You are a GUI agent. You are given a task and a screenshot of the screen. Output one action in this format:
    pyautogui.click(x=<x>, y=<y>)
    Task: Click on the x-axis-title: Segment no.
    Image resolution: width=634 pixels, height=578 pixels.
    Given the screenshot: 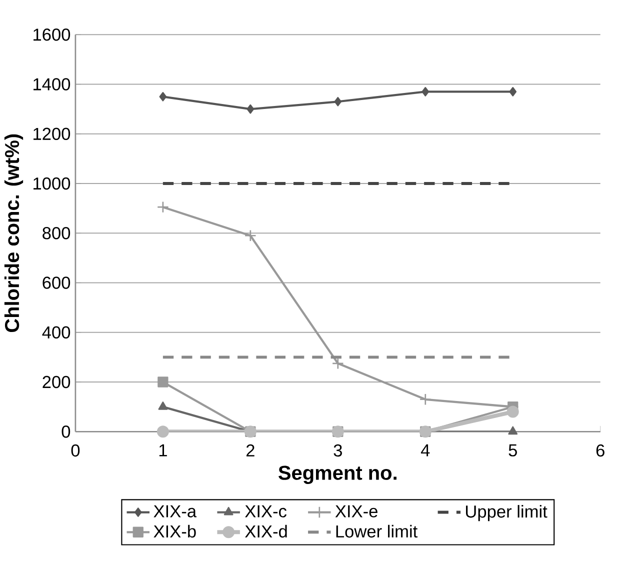 What is the action you would take?
    pyautogui.click(x=337, y=475)
    